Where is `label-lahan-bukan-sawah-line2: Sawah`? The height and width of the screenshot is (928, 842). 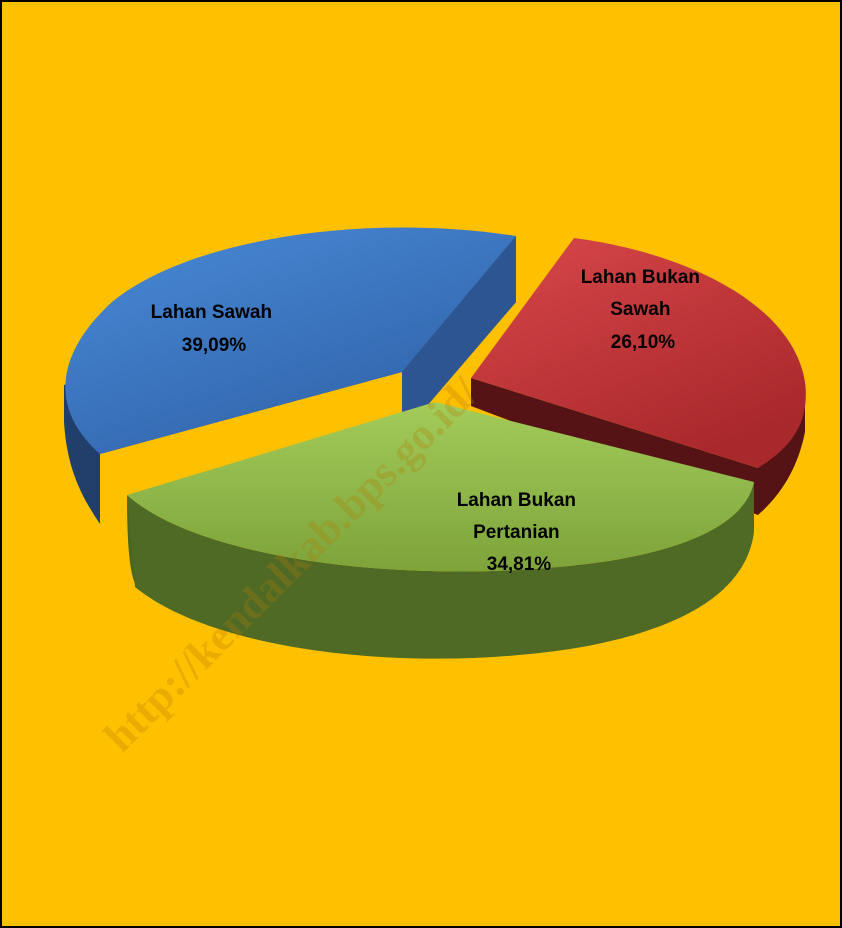
label-lahan-bukan-sawah-line2: Sawah is located at coordinates (640, 309).